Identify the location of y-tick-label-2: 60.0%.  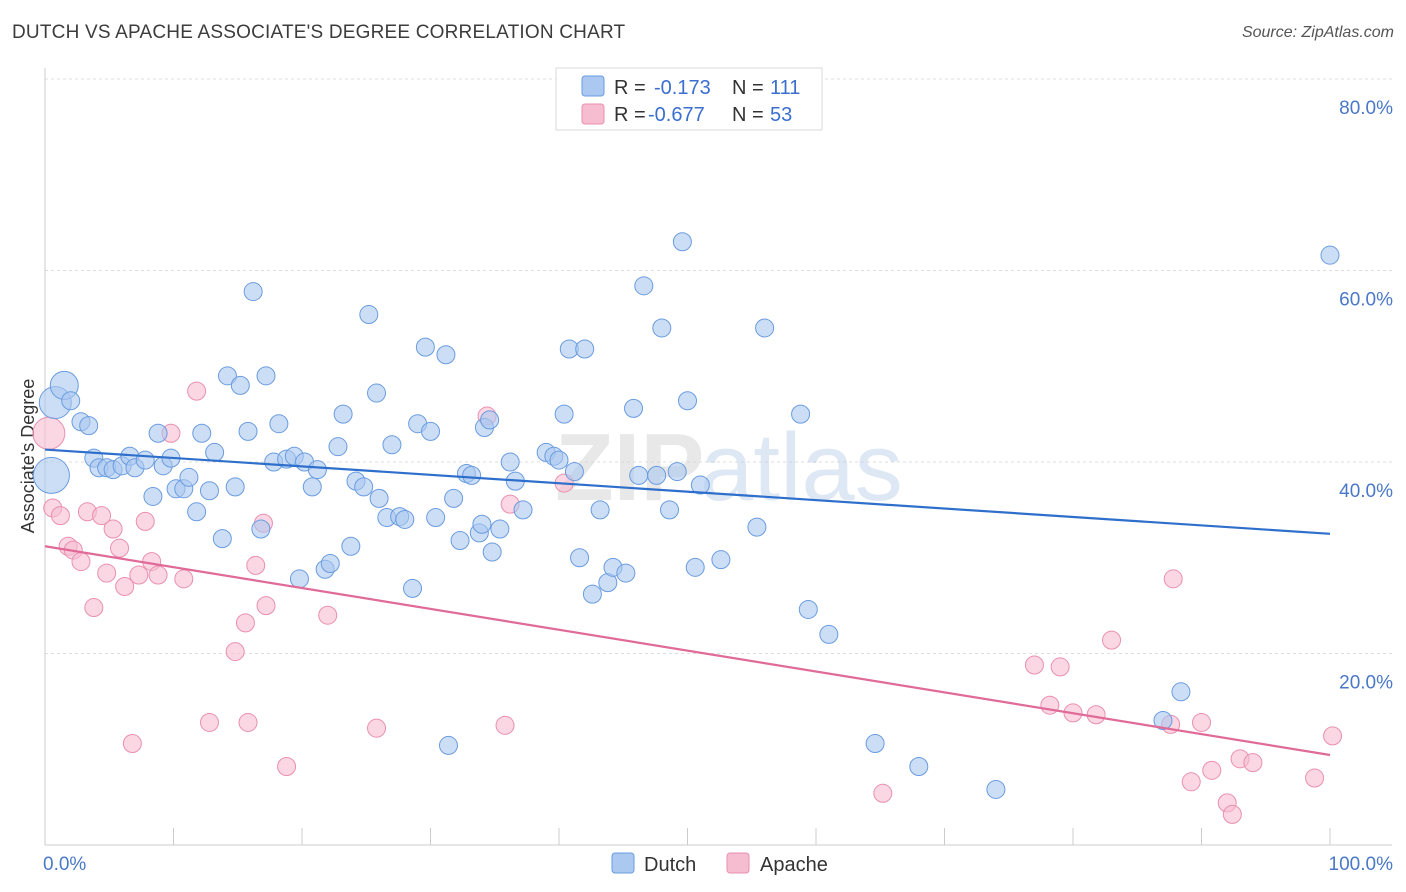
(1366, 300).